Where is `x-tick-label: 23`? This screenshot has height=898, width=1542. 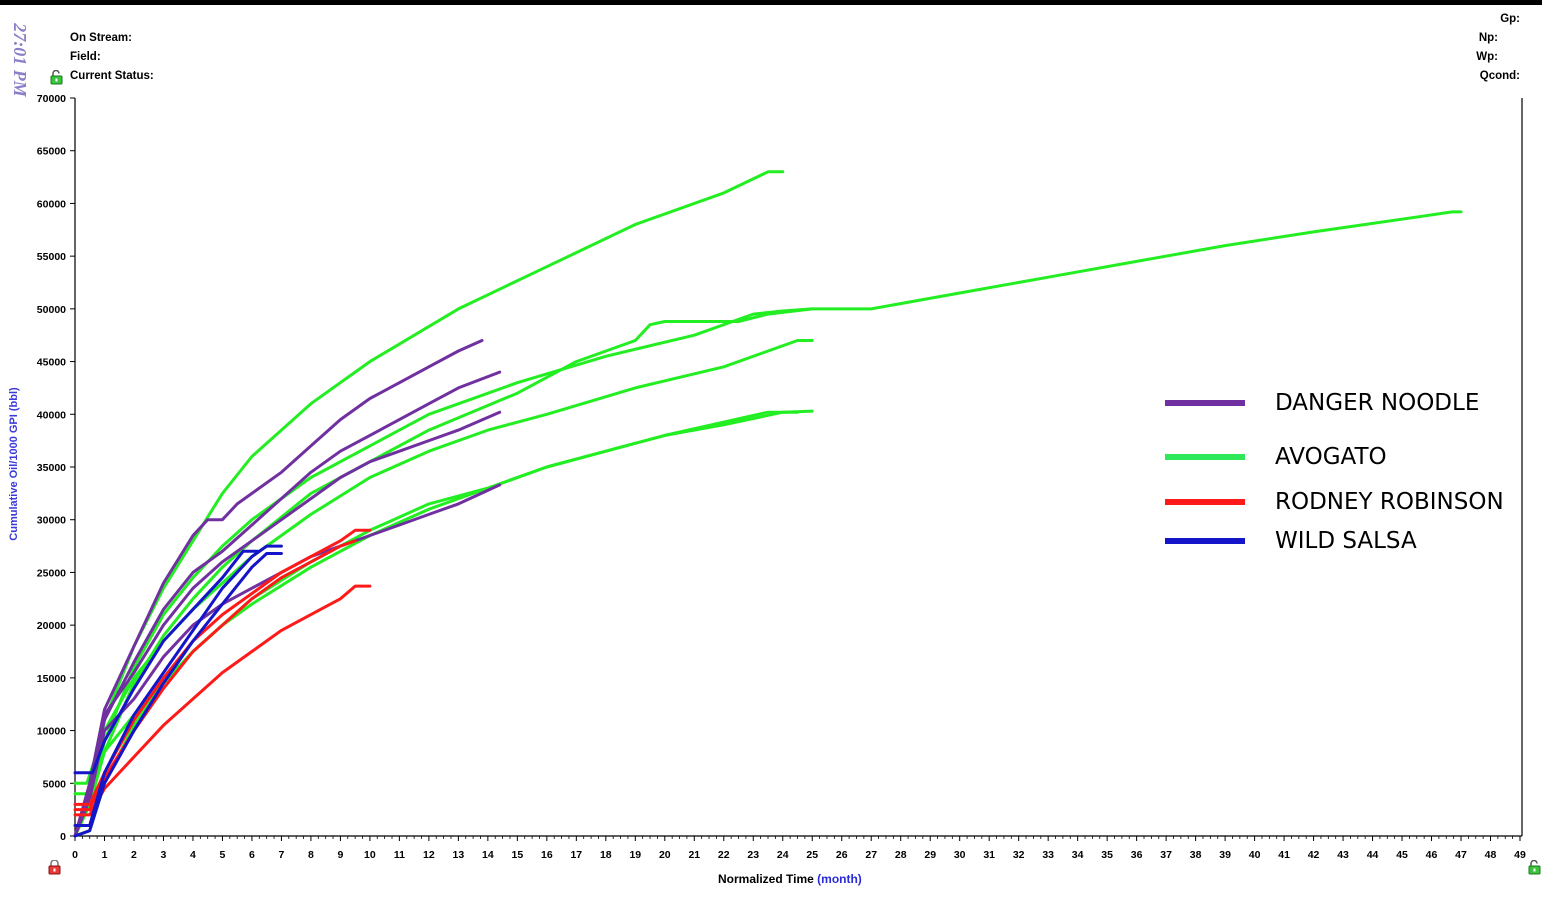
x-tick-label: 23 is located at coordinates (753, 855).